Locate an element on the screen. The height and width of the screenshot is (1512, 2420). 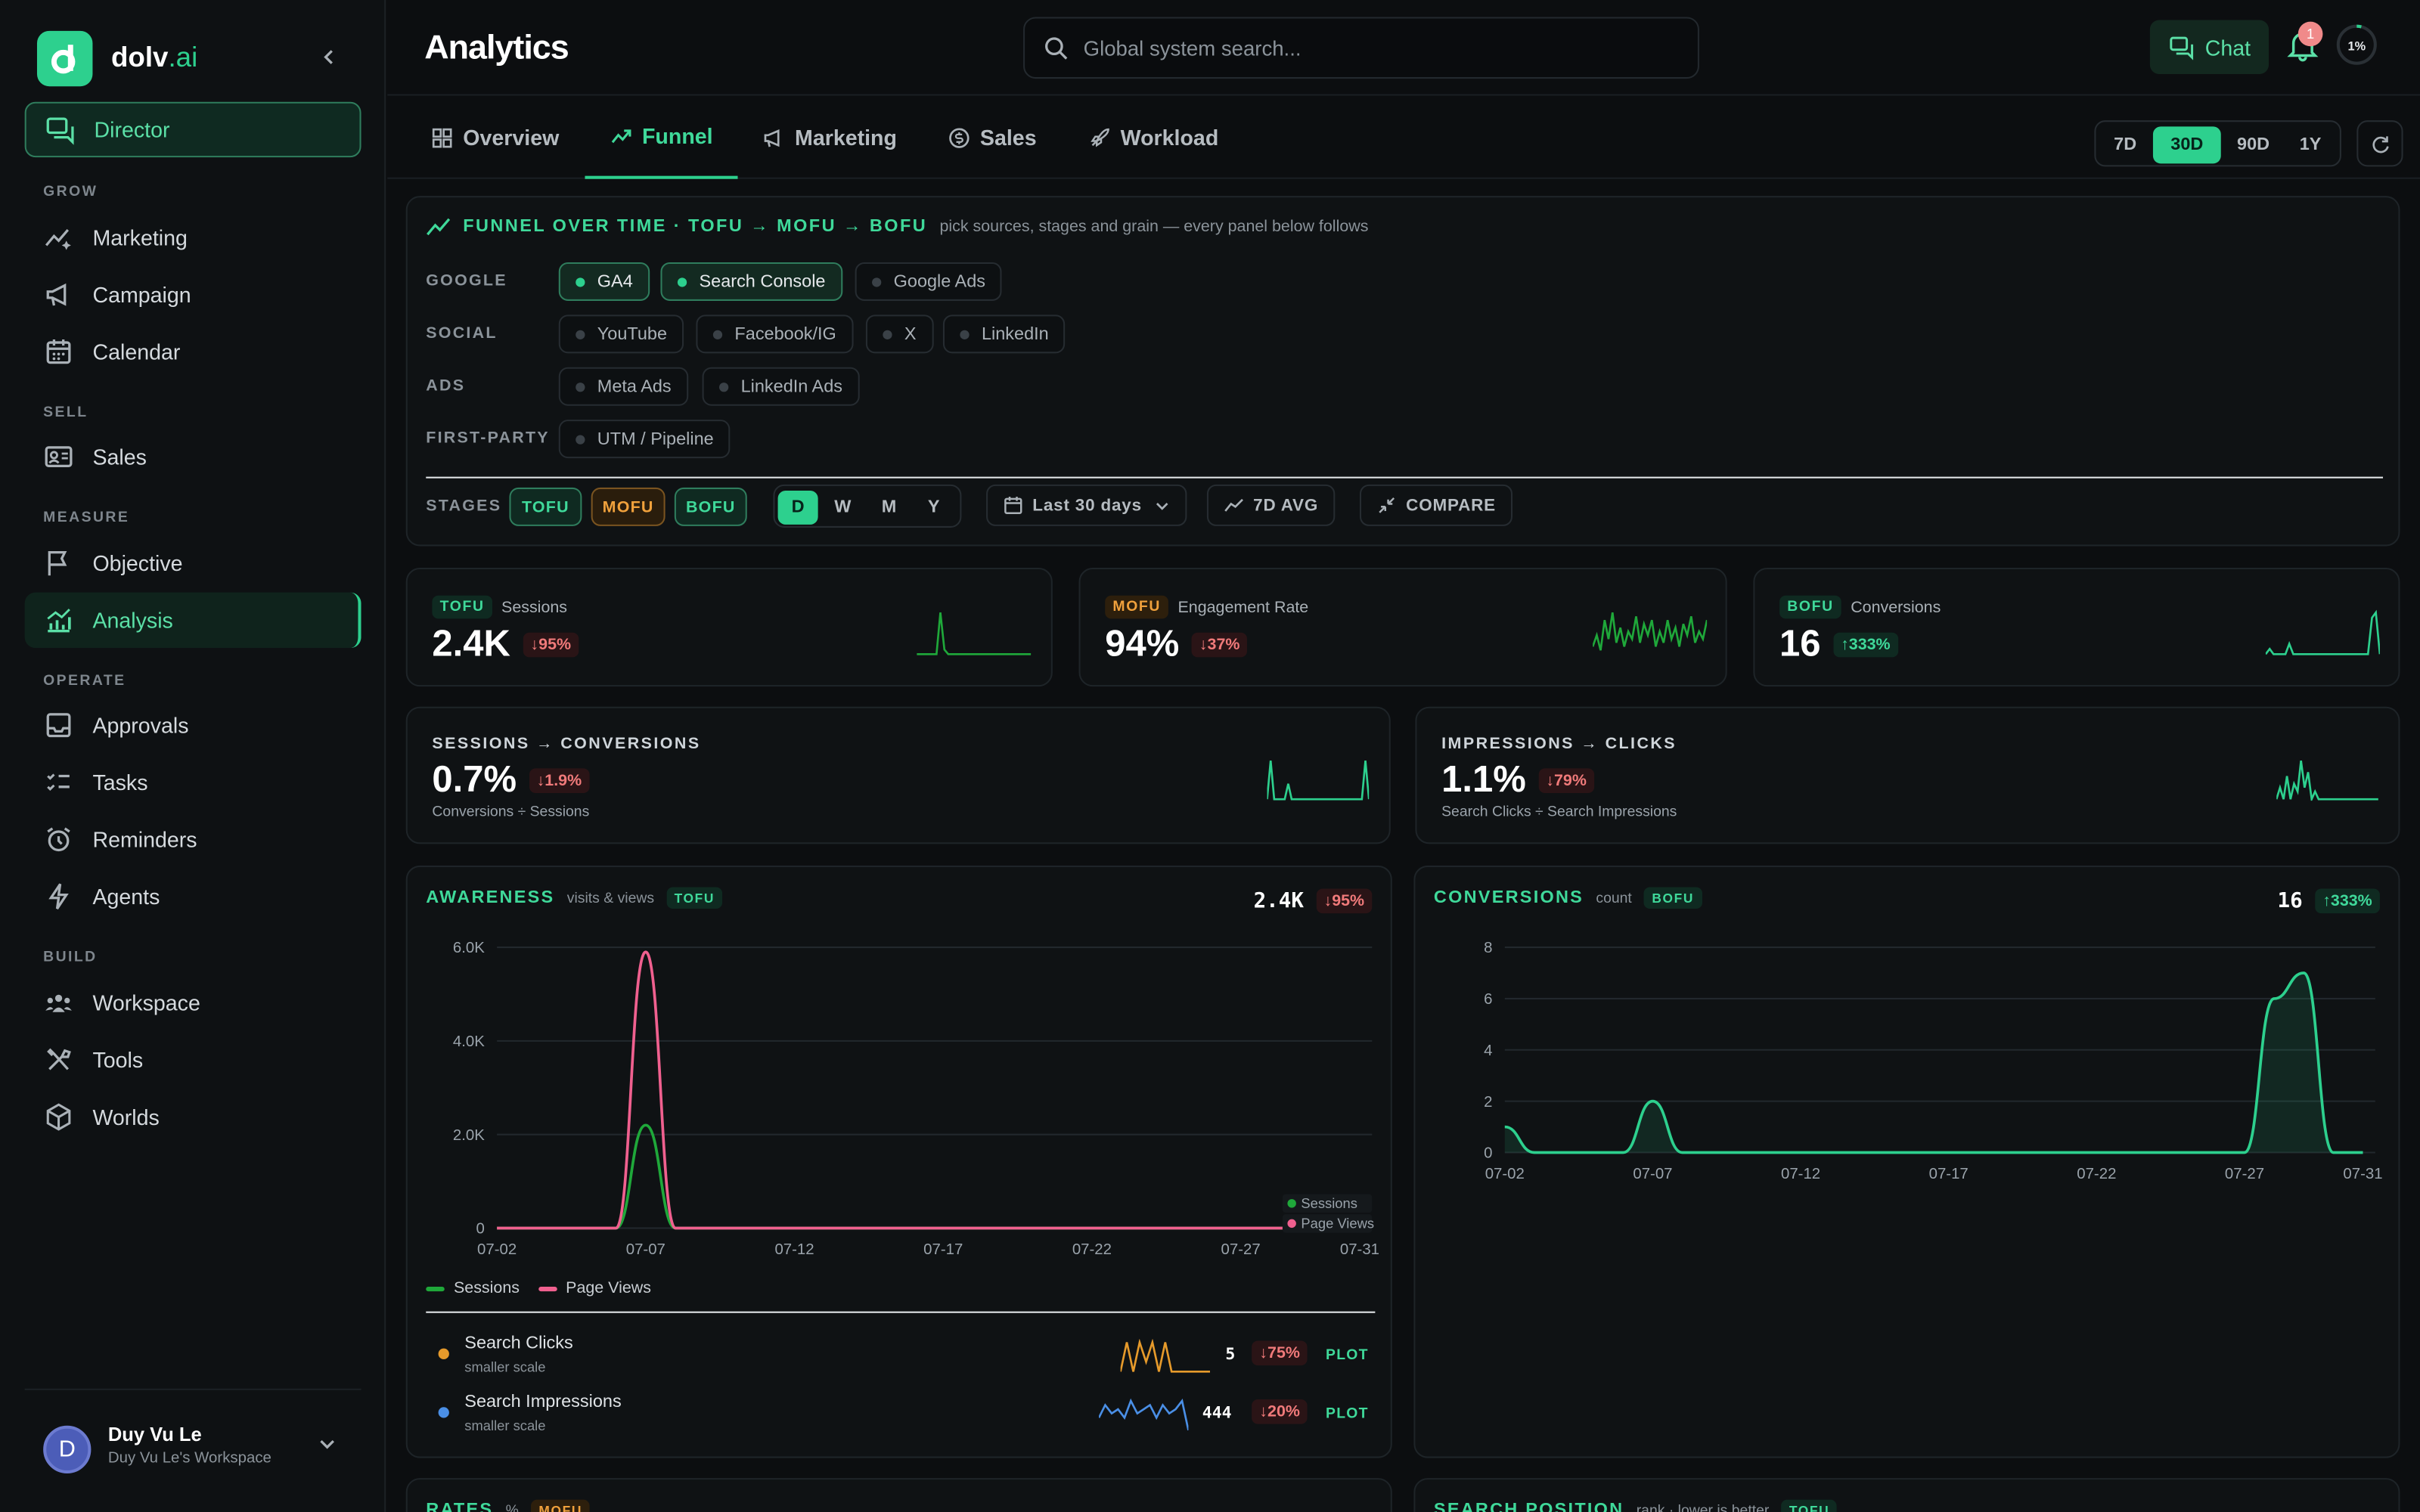
kpi-label: Sessions is located at coordinates (534, 607).